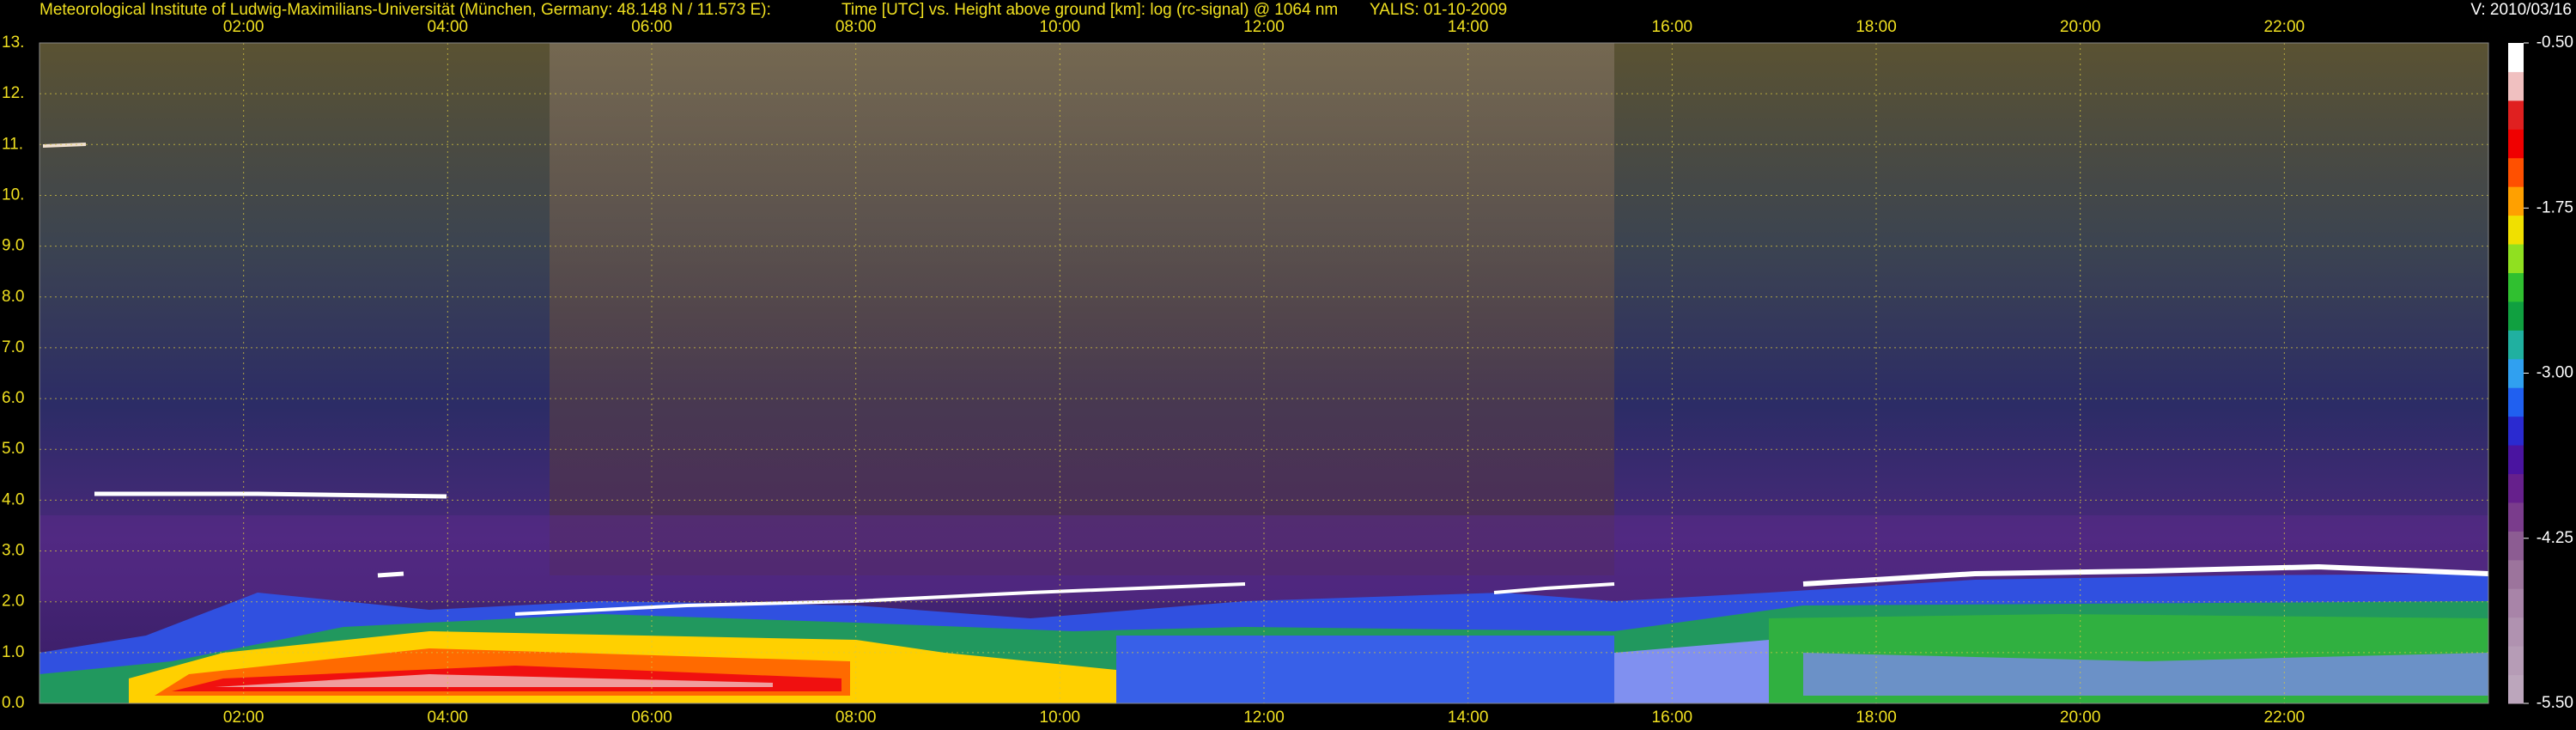  What do you see at coordinates (13, 703) in the screenshot?
I see `y-tick-label: 0.0` at bounding box center [13, 703].